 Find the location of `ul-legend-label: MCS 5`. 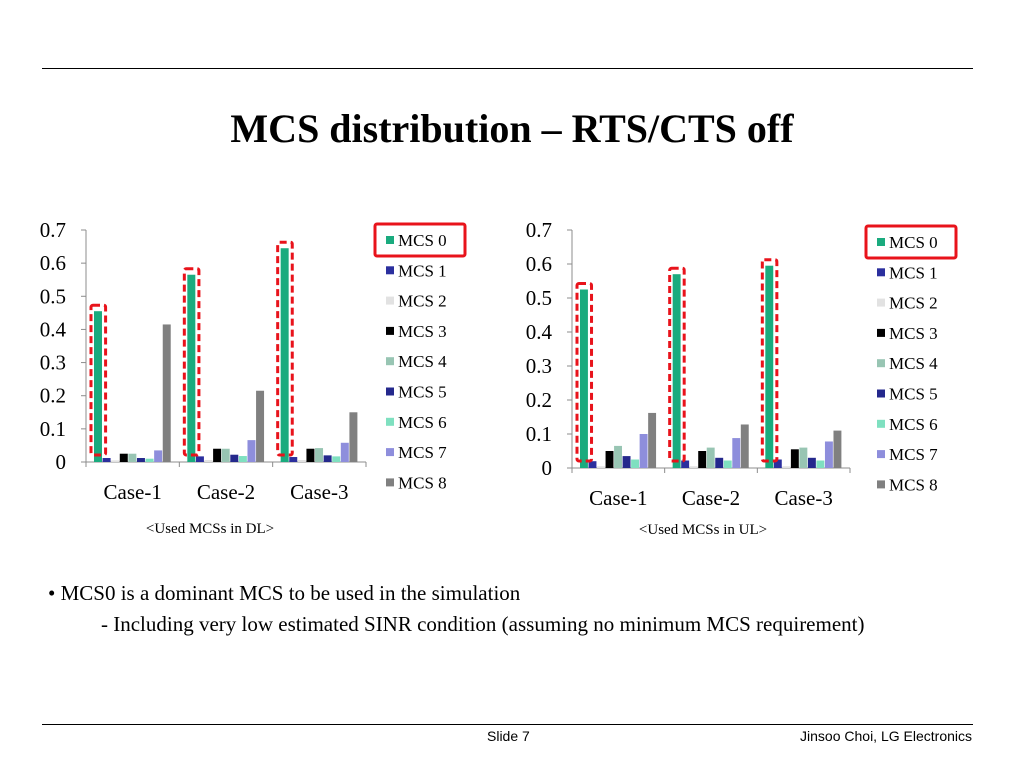

ul-legend-label: MCS 5 is located at coordinates (913, 394).